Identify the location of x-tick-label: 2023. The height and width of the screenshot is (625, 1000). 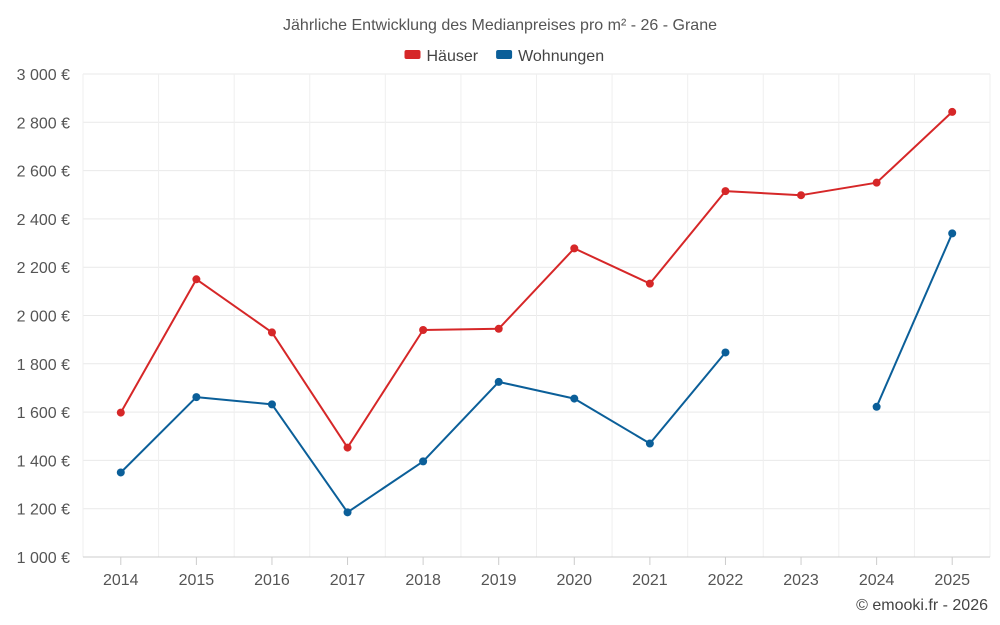
(801, 580).